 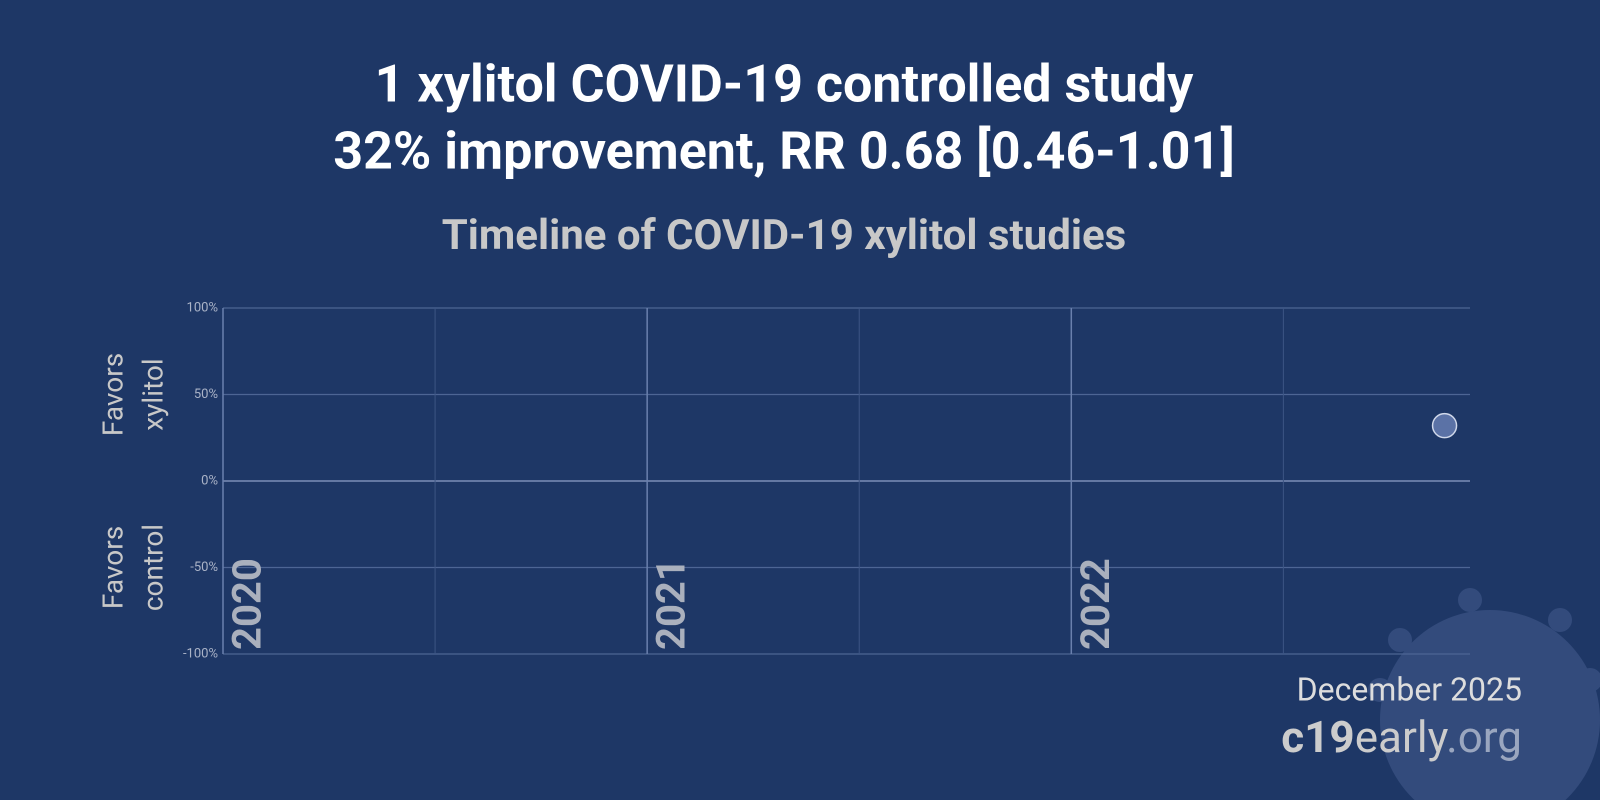 What do you see at coordinates (671, 604) in the screenshot?
I see `x-tick-label: 2021` at bounding box center [671, 604].